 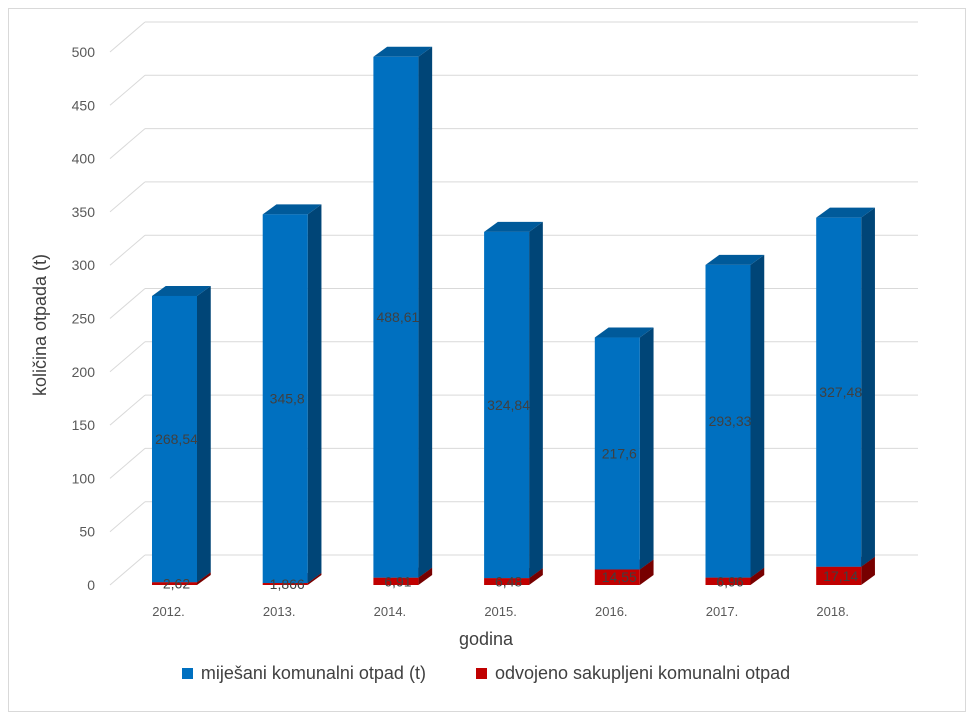 What do you see at coordinates (187, 673) in the screenshot?
I see `legend-swatch-mixed` at bounding box center [187, 673].